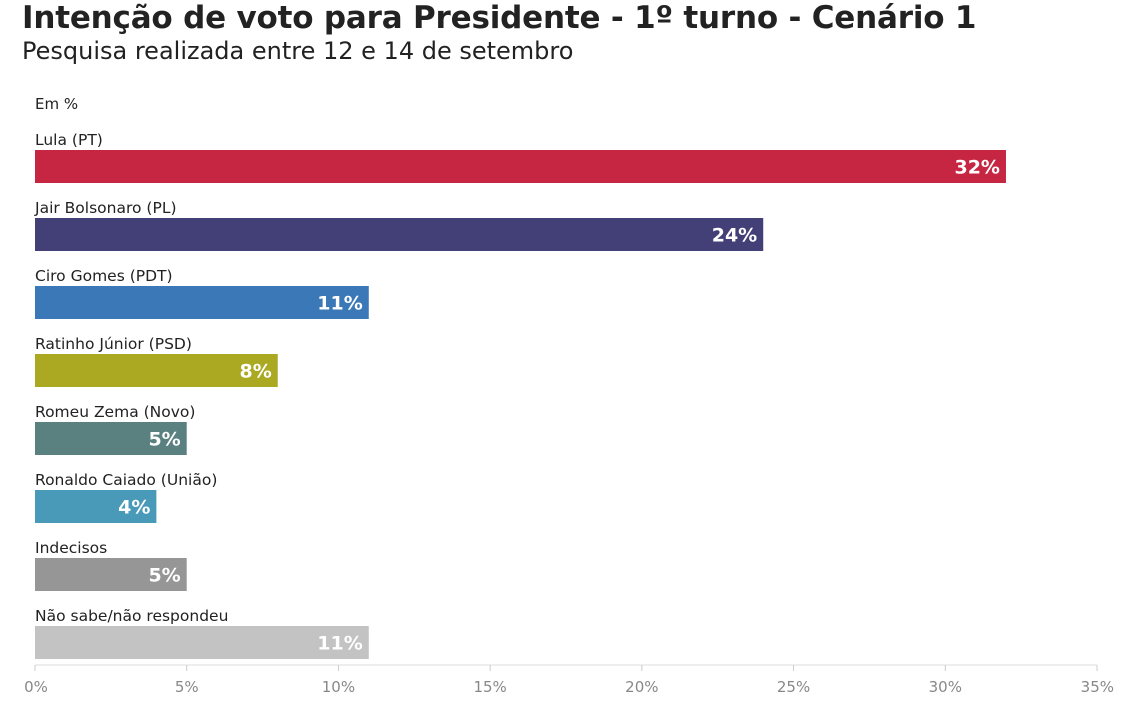 Image resolution: width=1135 pixels, height=722 pixels. Describe the element at coordinates (115, 412) in the screenshot. I see `category-label: Romeu Zema (Novo)` at that location.